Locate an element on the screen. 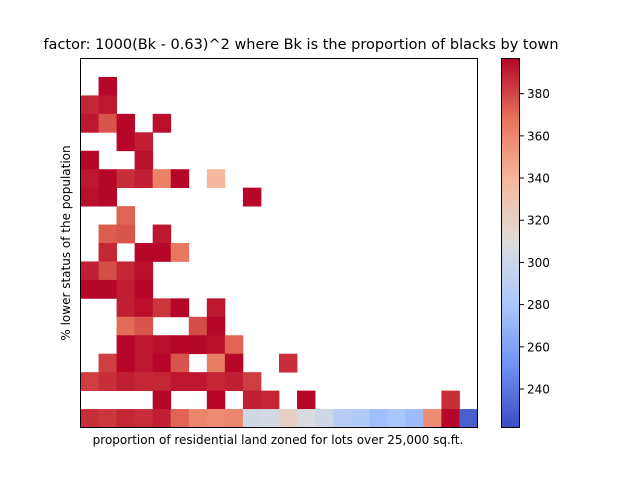  colorbar-tick-label: 240 is located at coordinates (538, 390).